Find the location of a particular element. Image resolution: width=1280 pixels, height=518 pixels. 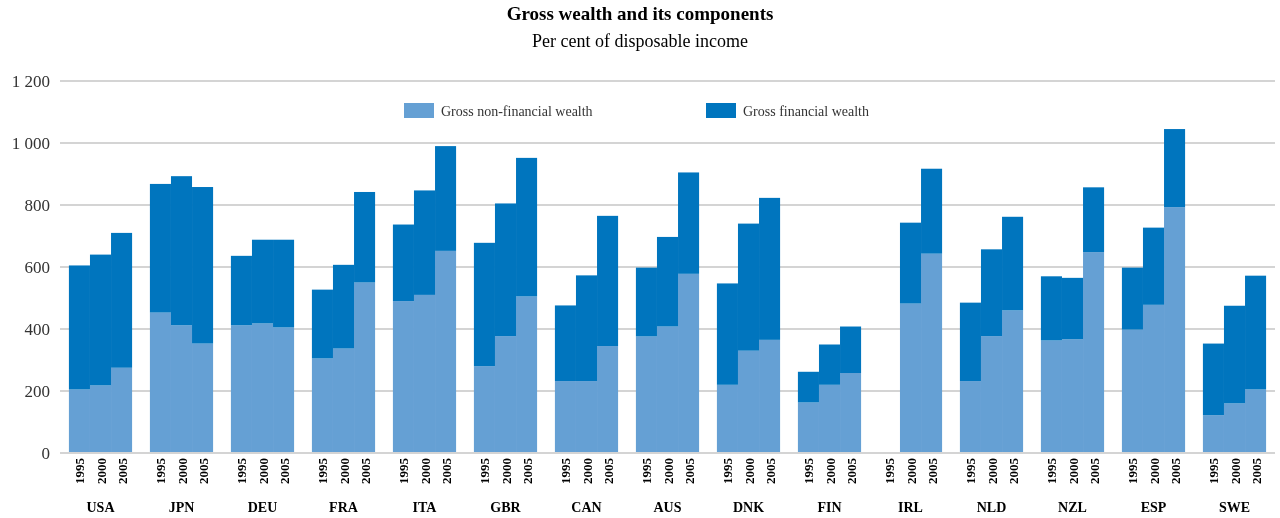

chart-title: Gross wealth and its components is located at coordinates (640, 13).